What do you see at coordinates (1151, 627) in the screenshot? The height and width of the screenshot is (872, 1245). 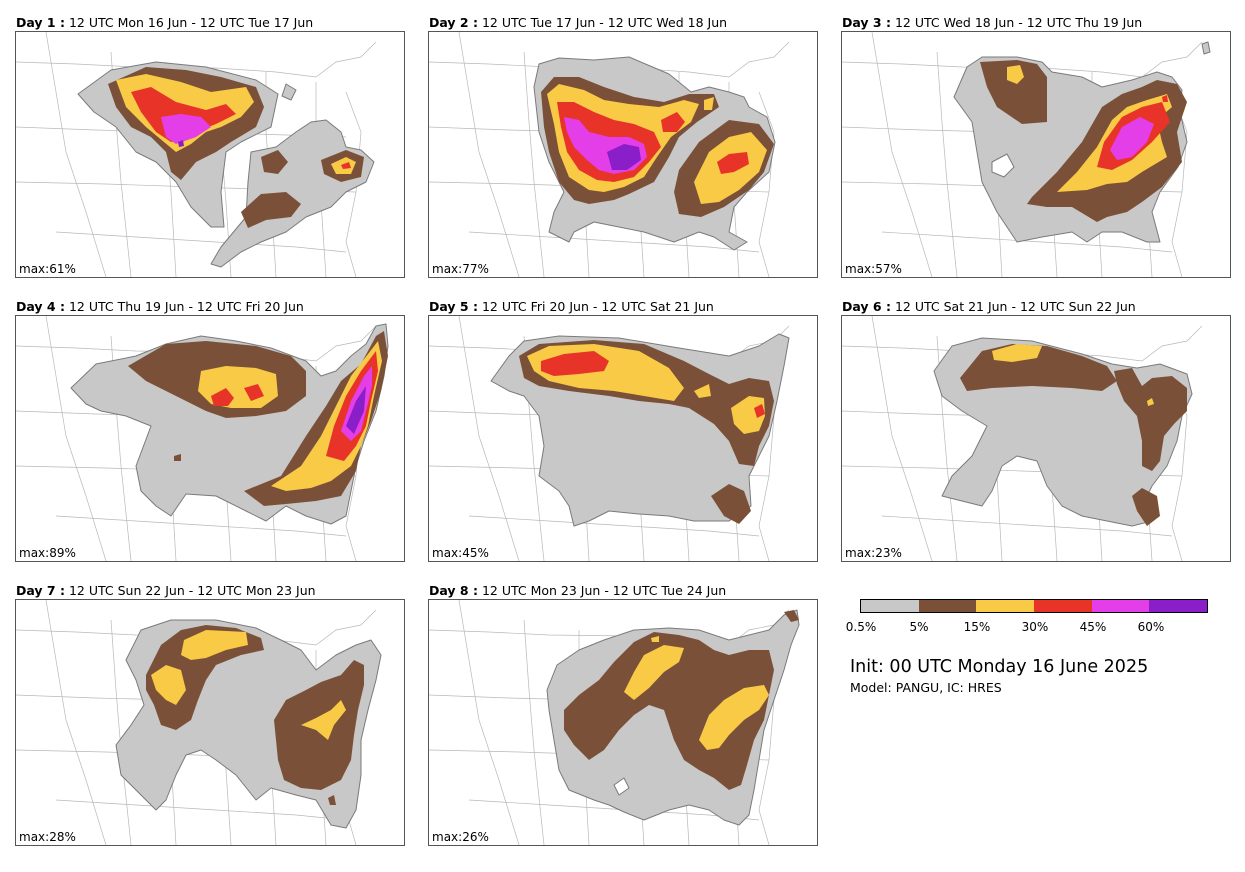 I see `colorbar-tick-60: 60%` at bounding box center [1151, 627].